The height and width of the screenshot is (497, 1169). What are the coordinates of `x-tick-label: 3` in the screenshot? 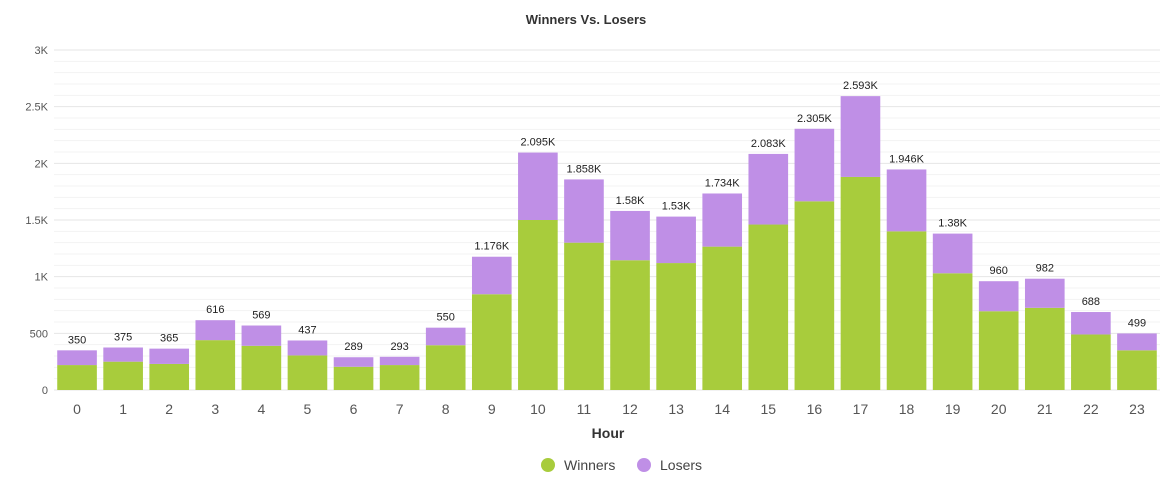 It's located at (215, 409).